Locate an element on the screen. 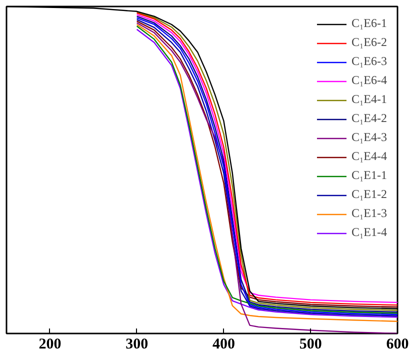 The width and height of the screenshot is (415, 351). x-tick-label: 300 is located at coordinates (137, 343).